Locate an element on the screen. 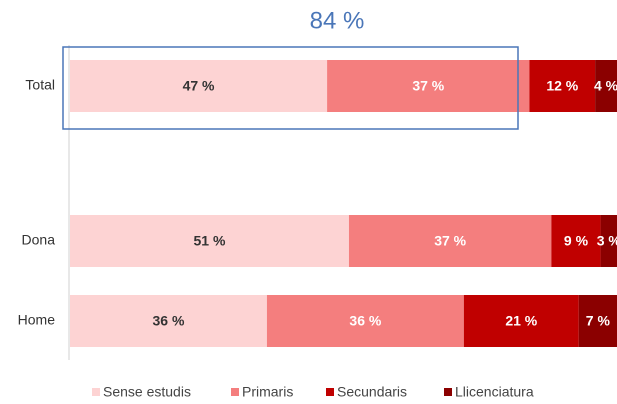  y-tick-label: Dona is located at coordinates (39, 240).